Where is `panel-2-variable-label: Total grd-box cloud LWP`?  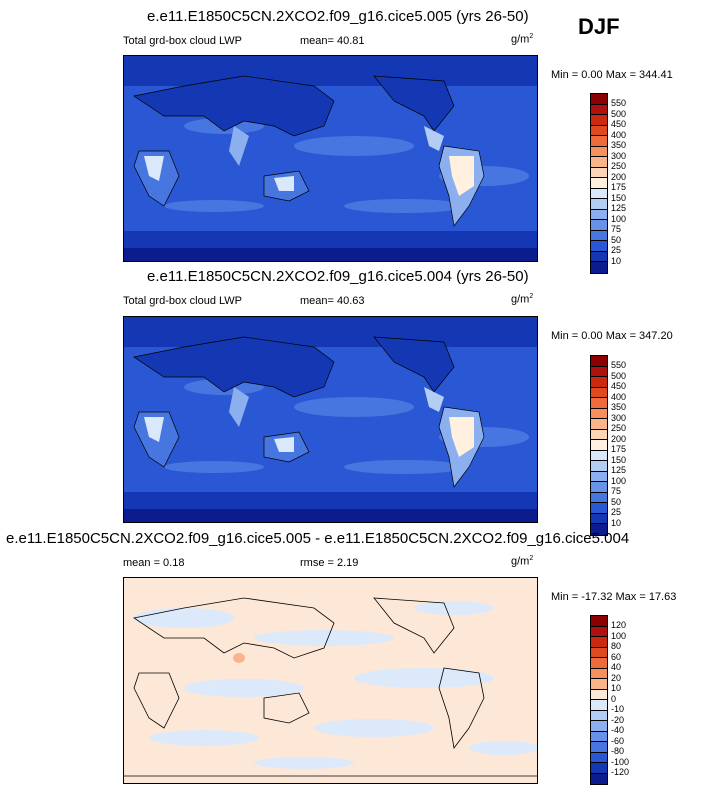 panel-2-variable-label: Total grd-box cloud LWP is located at coordinates (183, 301).